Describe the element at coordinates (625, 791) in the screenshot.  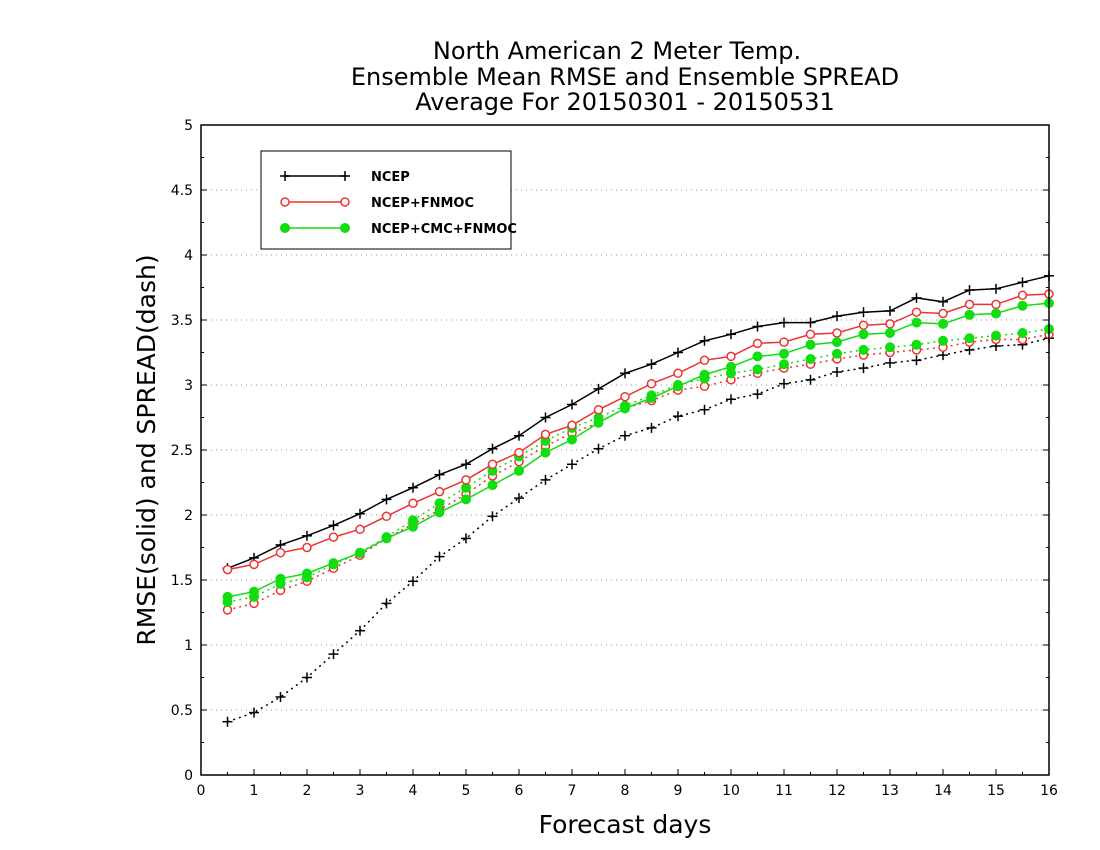
I see `x-tick-label-8: 8` at that location.